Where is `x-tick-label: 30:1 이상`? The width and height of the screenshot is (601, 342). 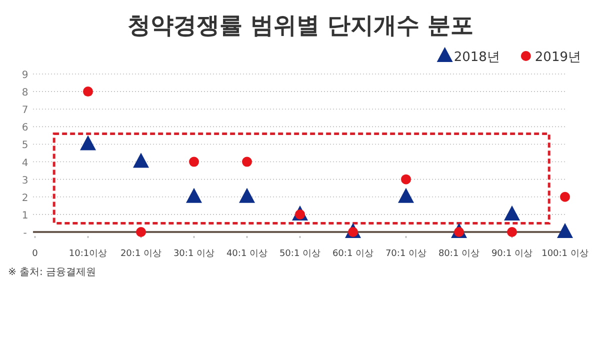
x-tick-label: 30:1 이상 is located at coordinates (194, 254).